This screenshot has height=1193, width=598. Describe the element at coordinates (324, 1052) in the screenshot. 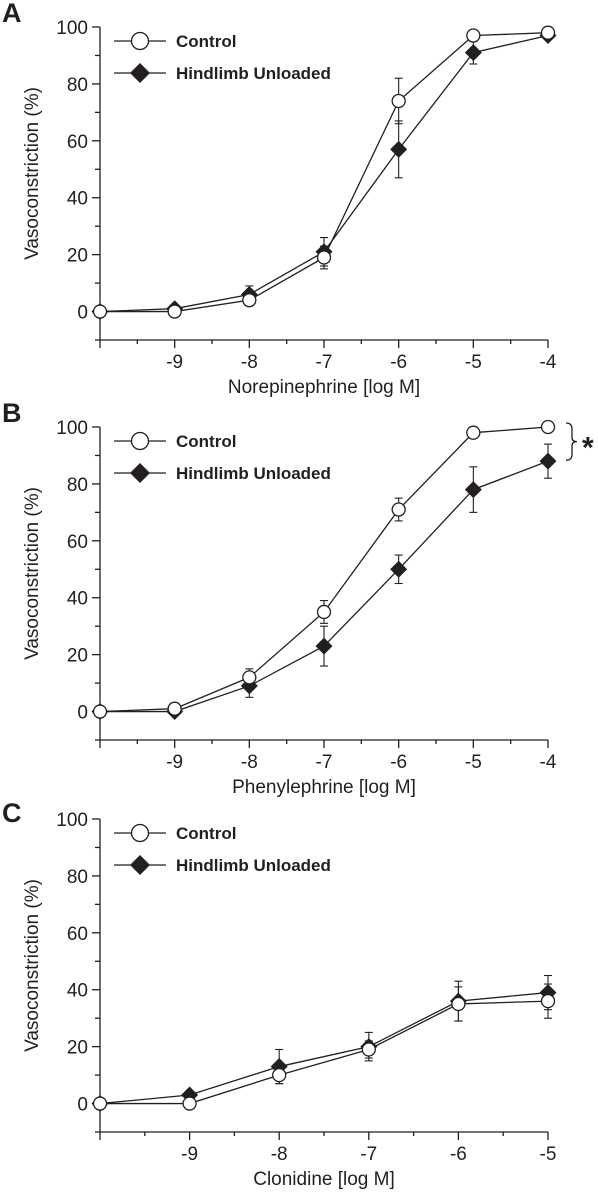

I see `series-line-control` at that location.